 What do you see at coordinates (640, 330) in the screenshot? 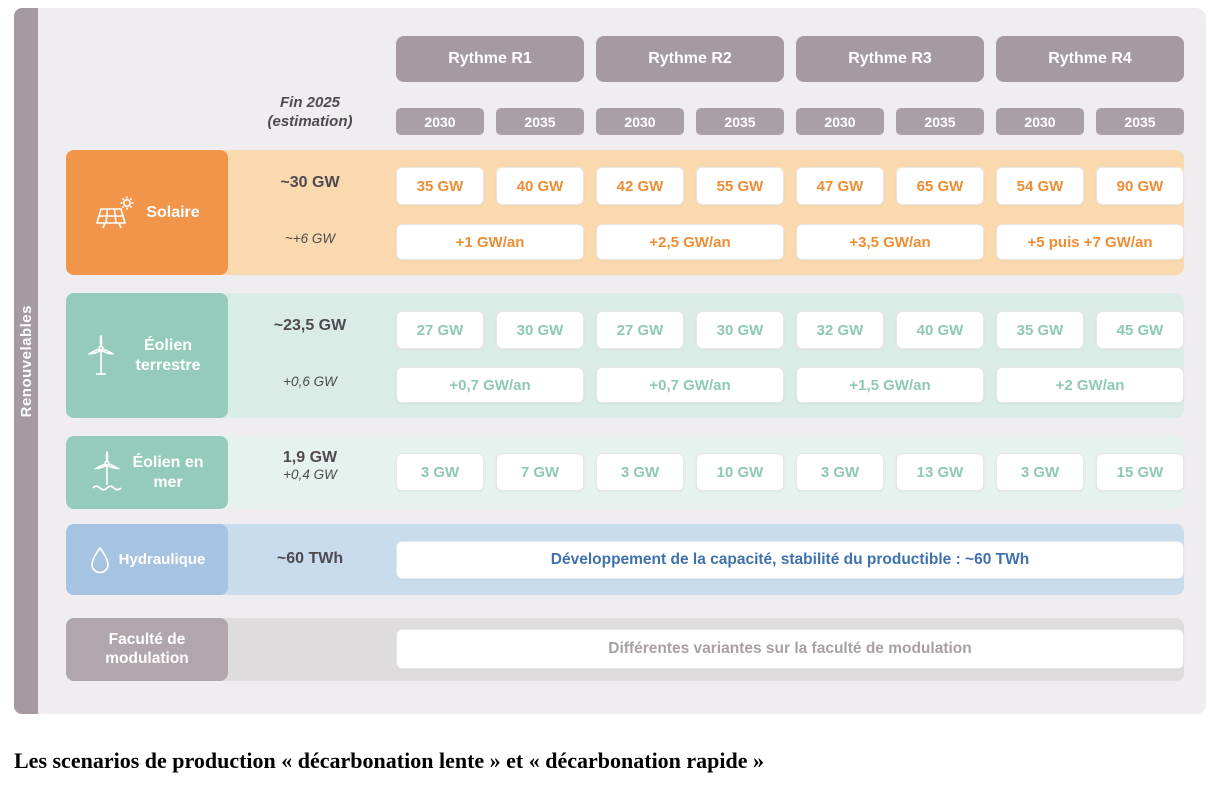
I see `eolien-terrestre-r2-2030-value: 27 GW` at bounding box center [640, 330].